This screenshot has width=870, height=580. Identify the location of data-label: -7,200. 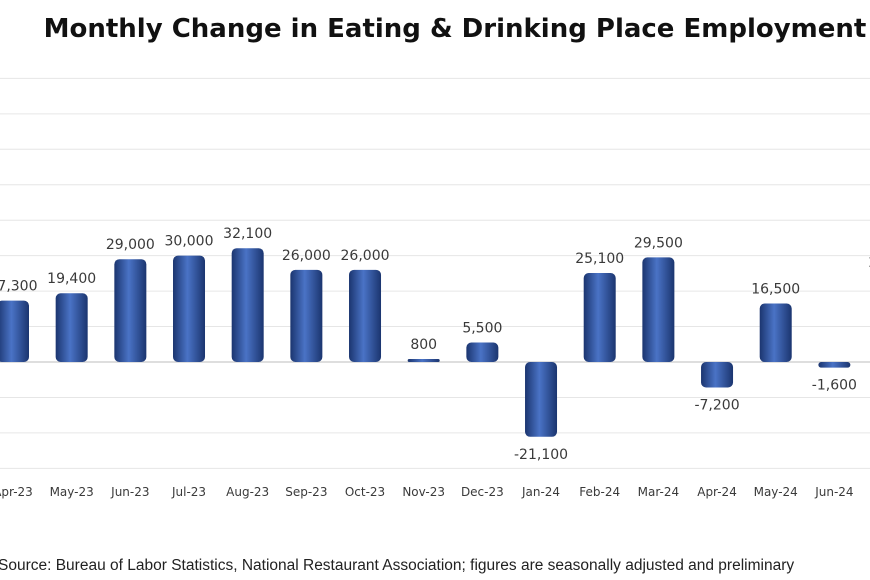
(716, 406).